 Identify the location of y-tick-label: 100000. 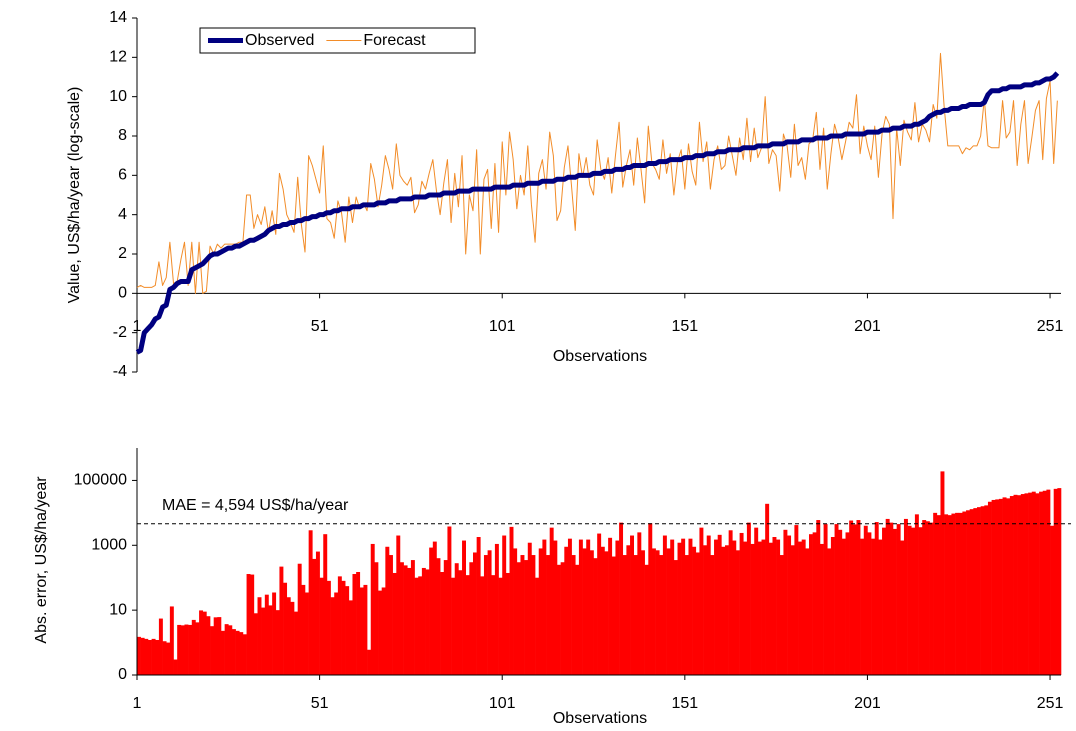
(100, 480).